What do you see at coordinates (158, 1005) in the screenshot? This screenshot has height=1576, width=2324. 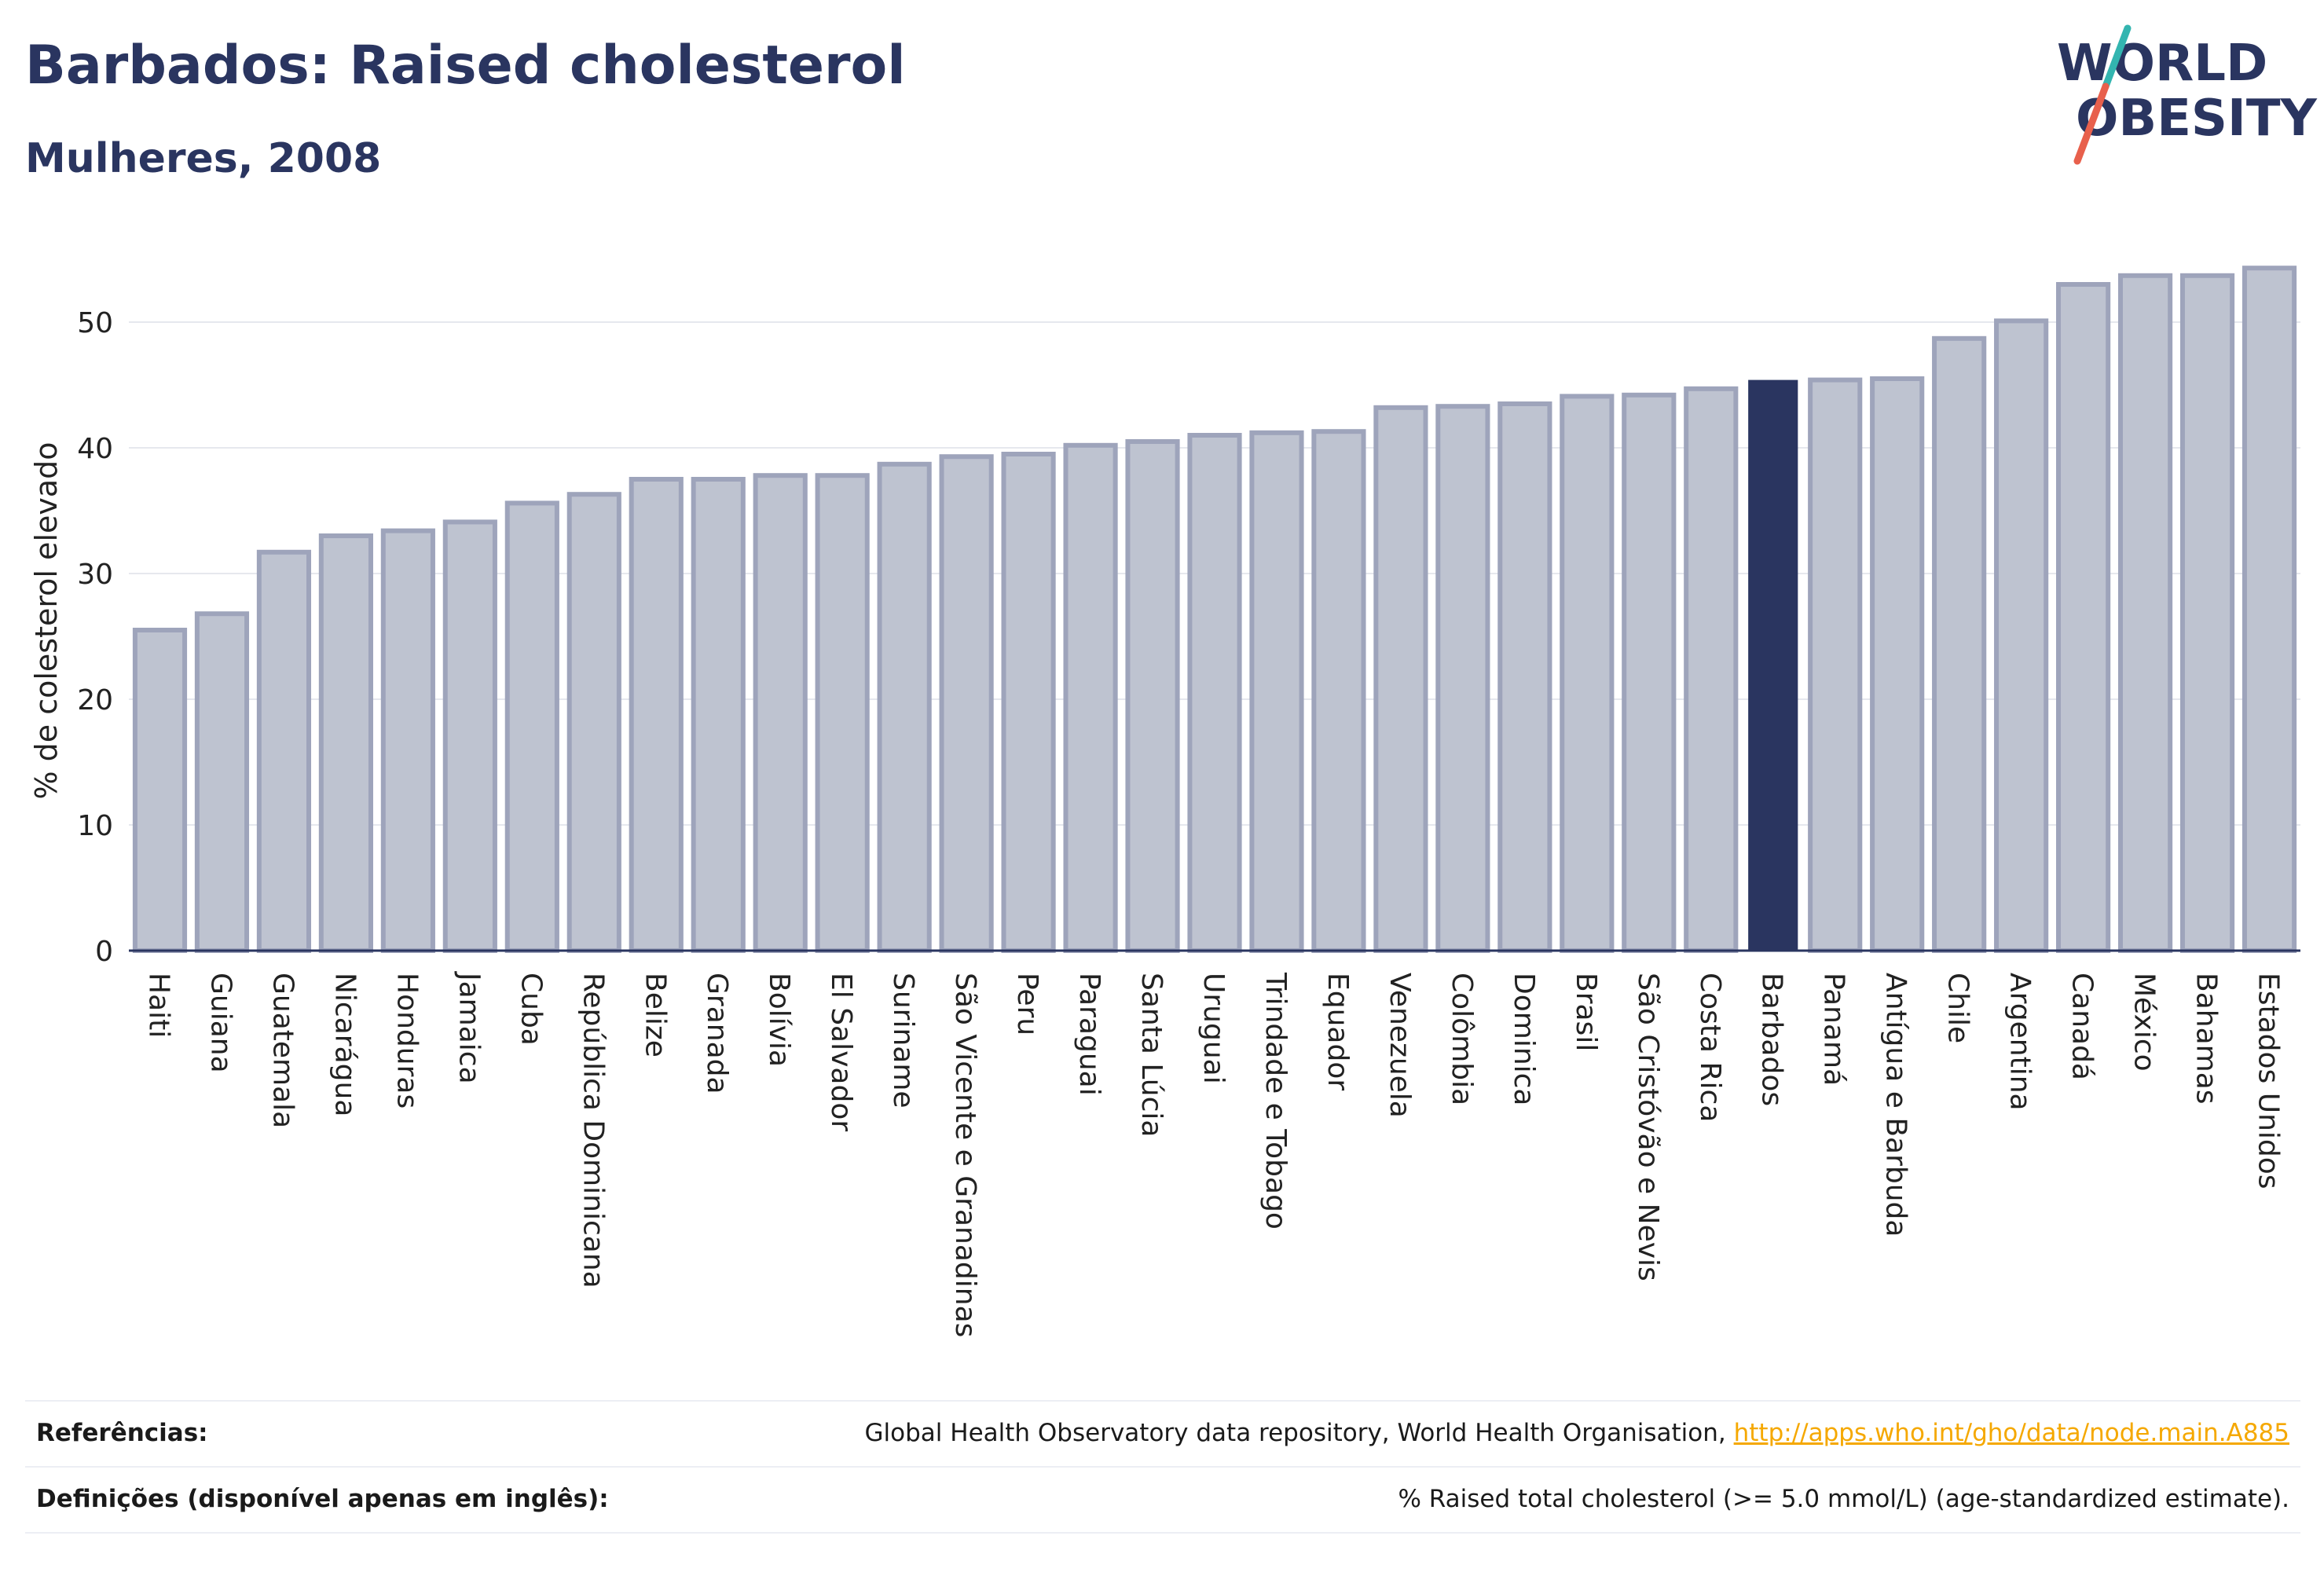 I see `x-tick-label: Haiti` at bounding box center [158, 1005].